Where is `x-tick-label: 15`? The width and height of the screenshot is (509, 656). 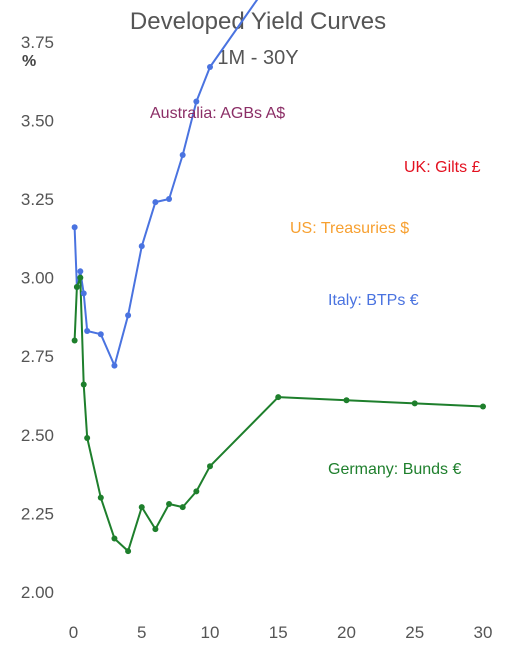
x-tick-label: 15 is located at coordinates (278, 632).